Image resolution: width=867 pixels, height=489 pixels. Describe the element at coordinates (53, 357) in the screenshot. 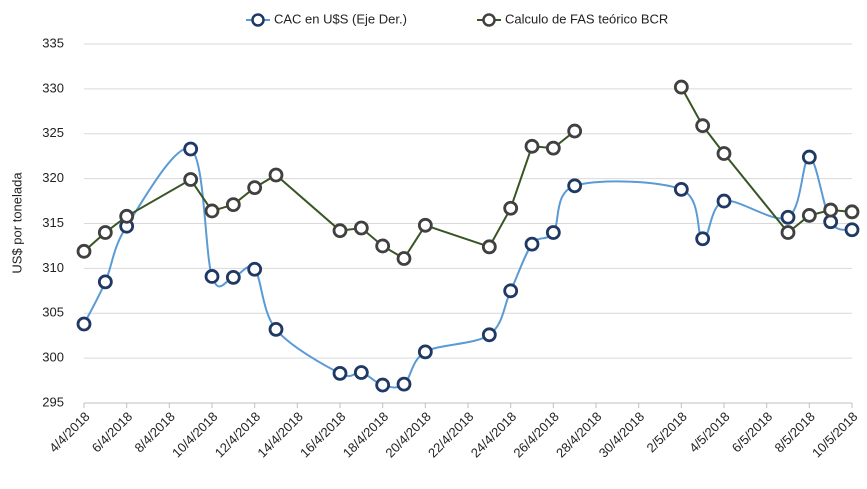

I see `y-tick-label: 300` at that location.